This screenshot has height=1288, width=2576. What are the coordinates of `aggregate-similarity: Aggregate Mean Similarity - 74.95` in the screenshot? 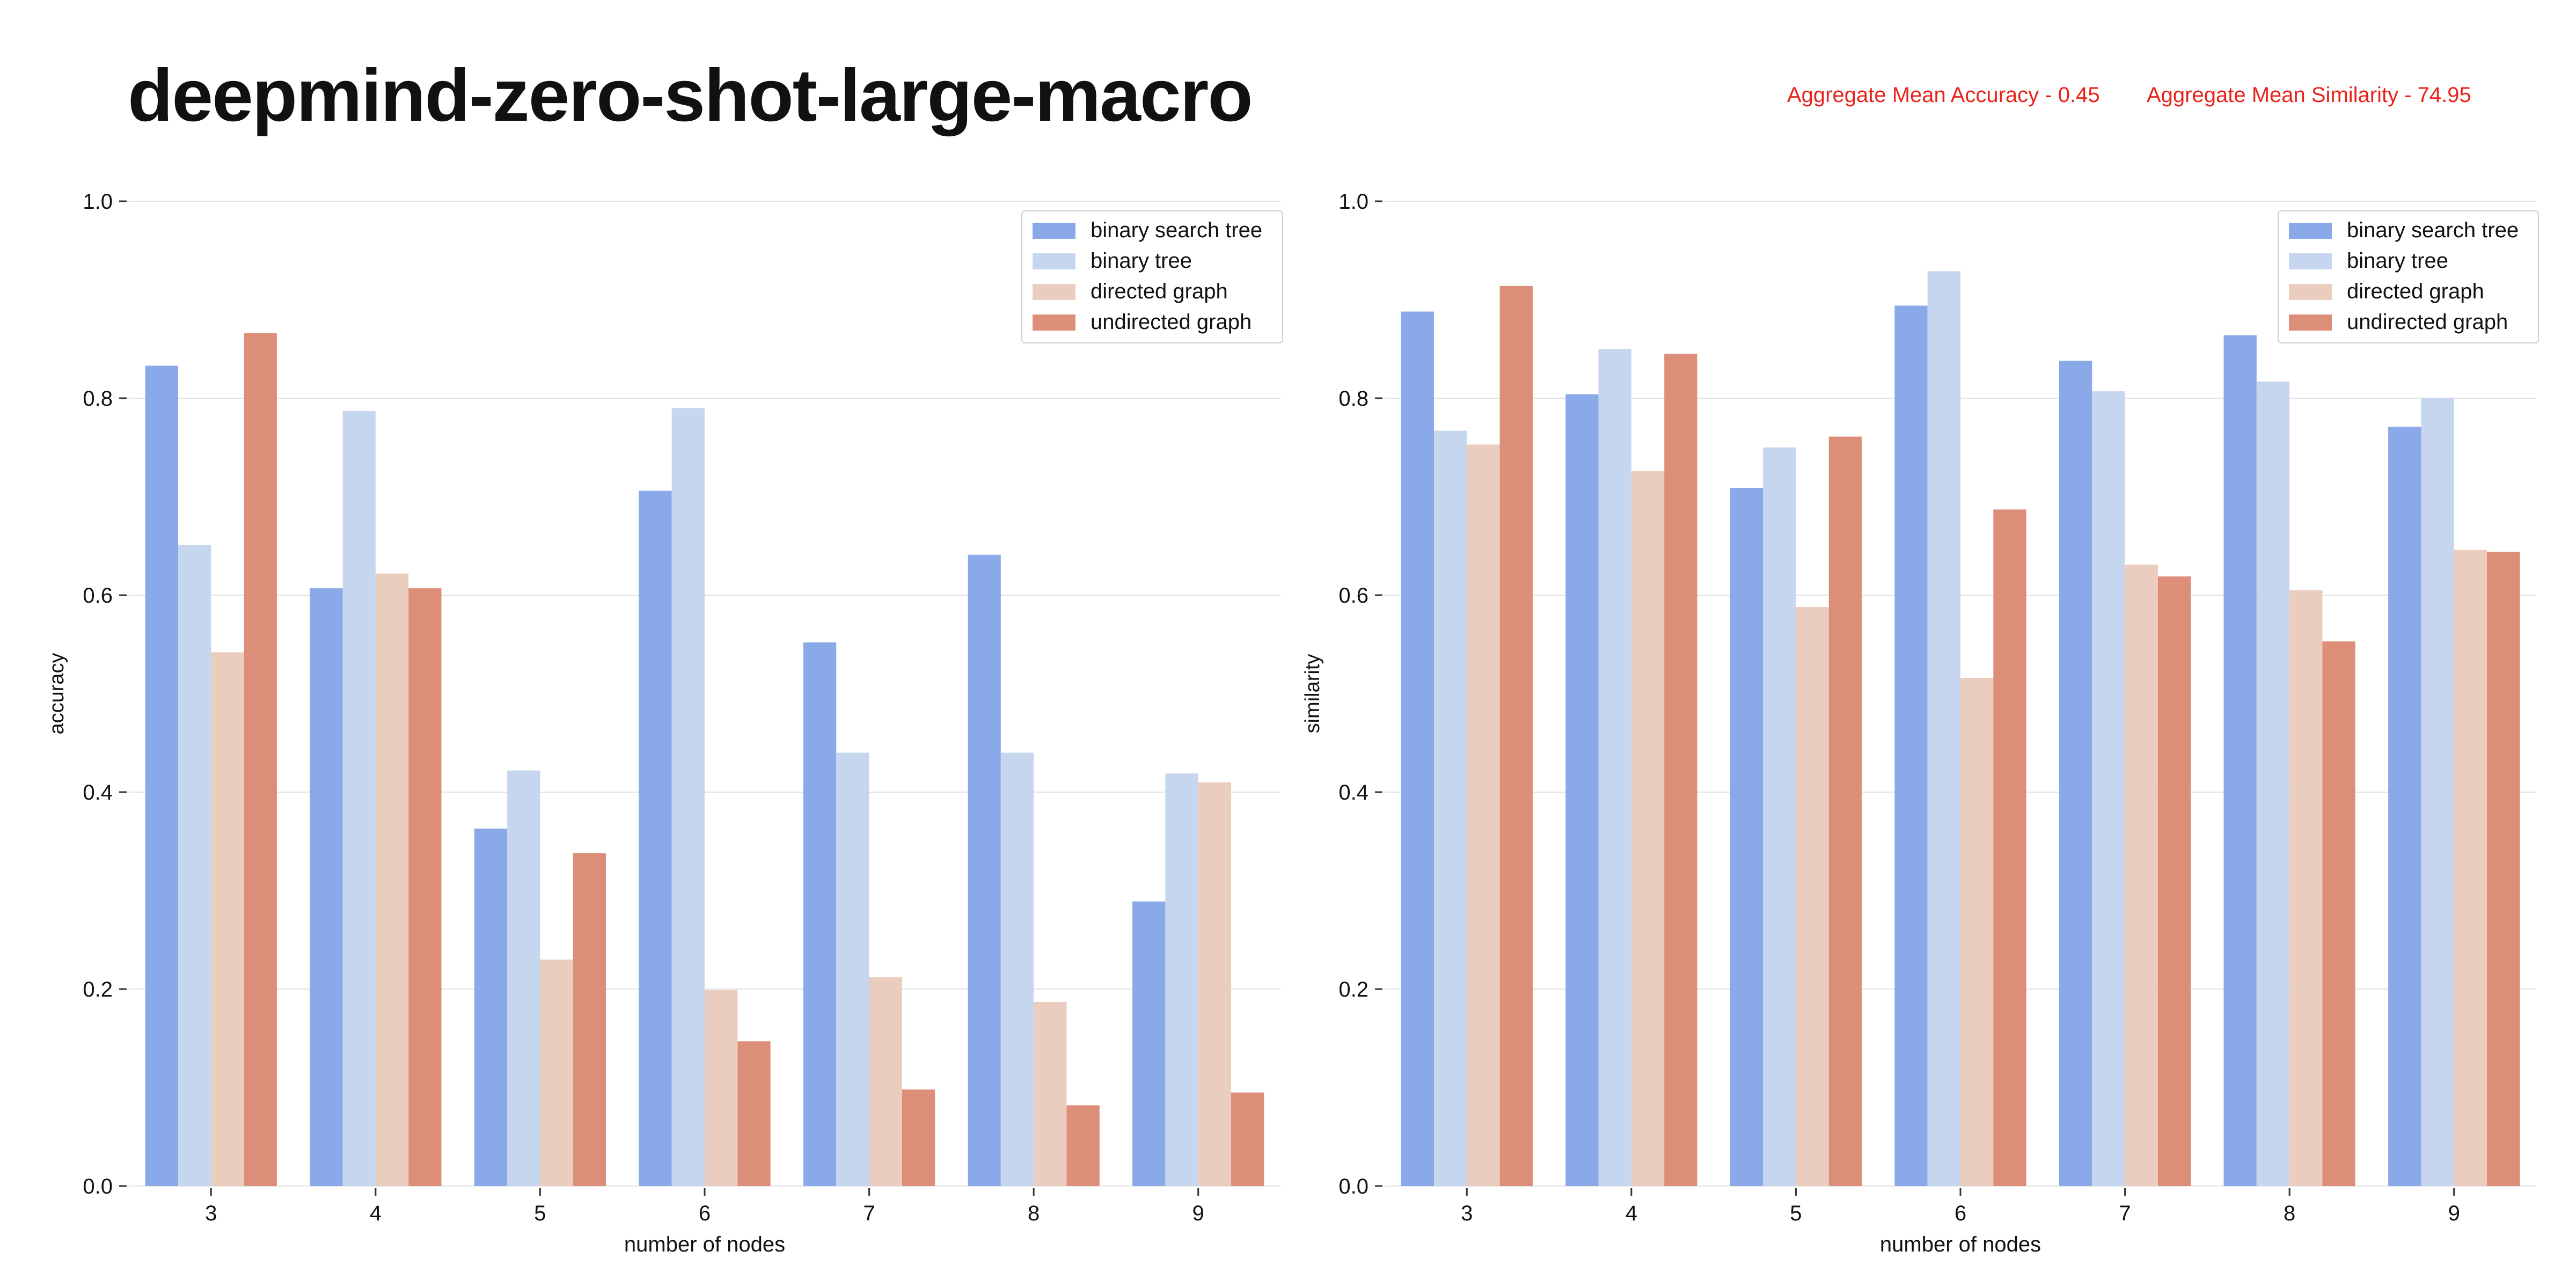 It's located at (2309, 95).